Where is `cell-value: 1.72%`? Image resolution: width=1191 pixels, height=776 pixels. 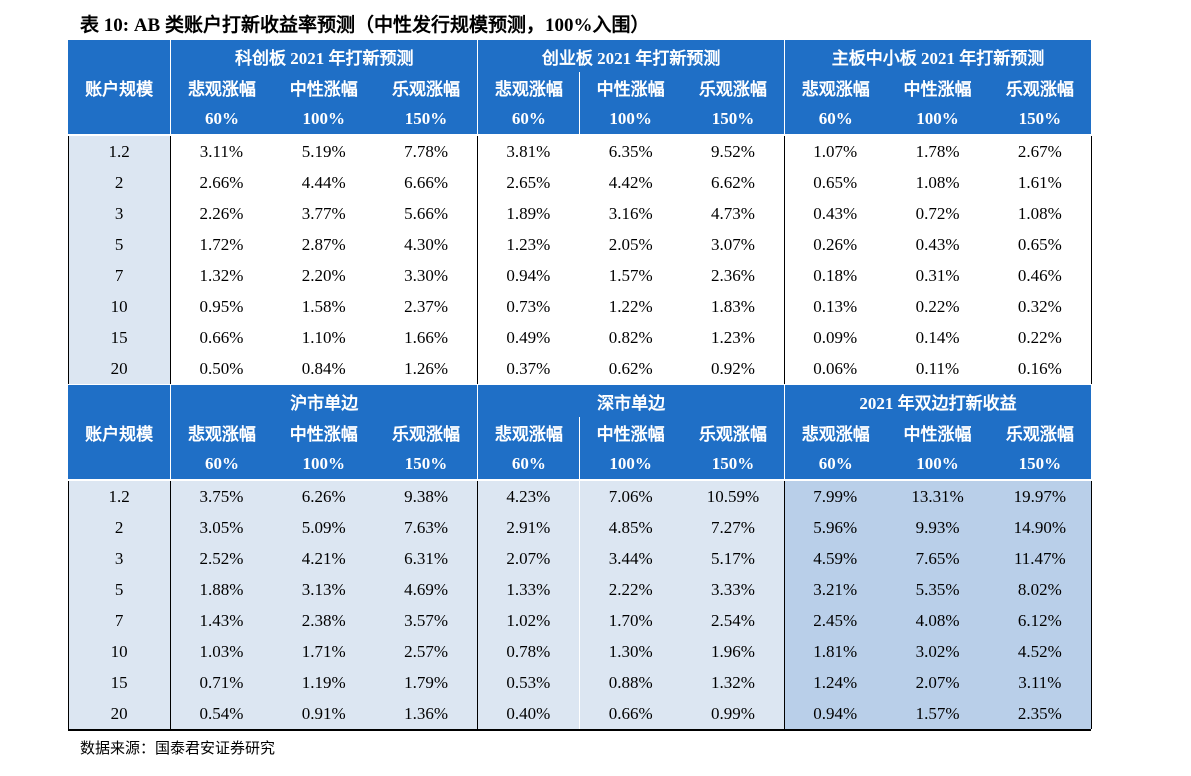
cell-value: 1.72% is located at coordinates (221, 244).